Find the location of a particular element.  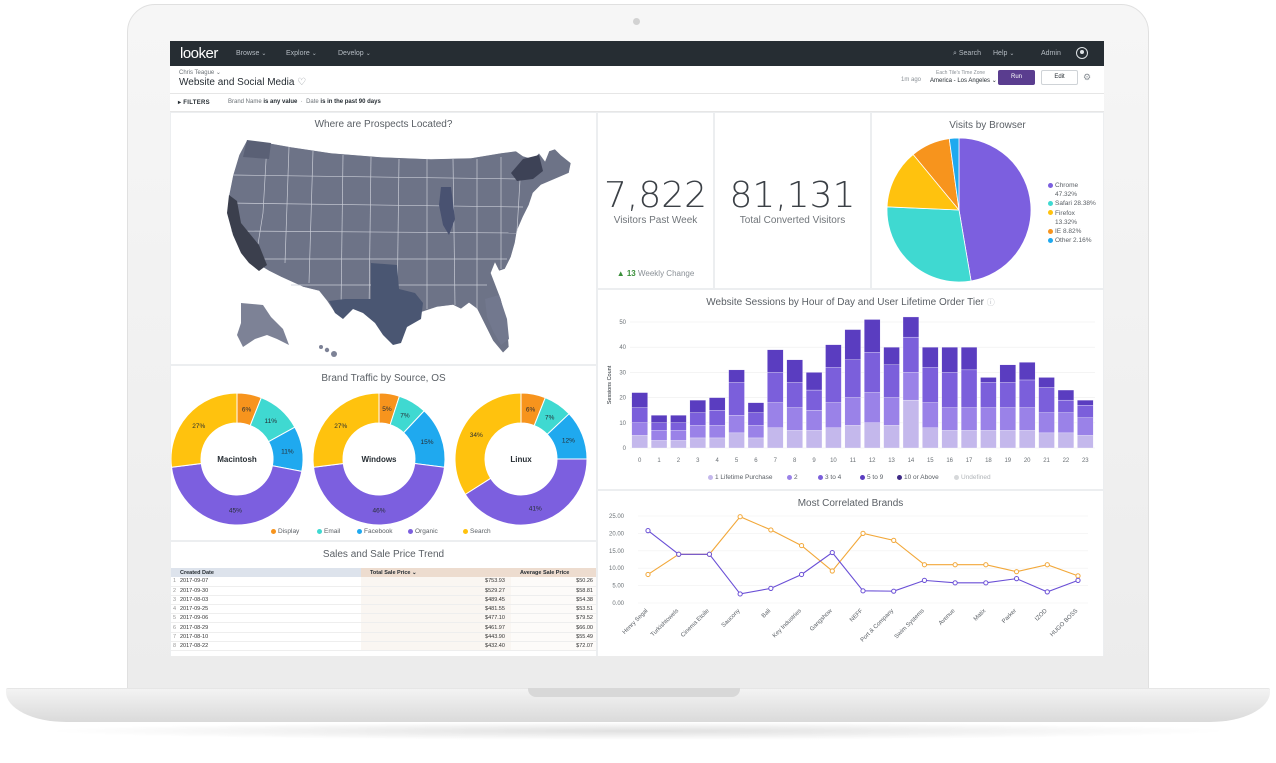

filters-toggle: ▸ FILTERS is located at coordinates (194, 103).